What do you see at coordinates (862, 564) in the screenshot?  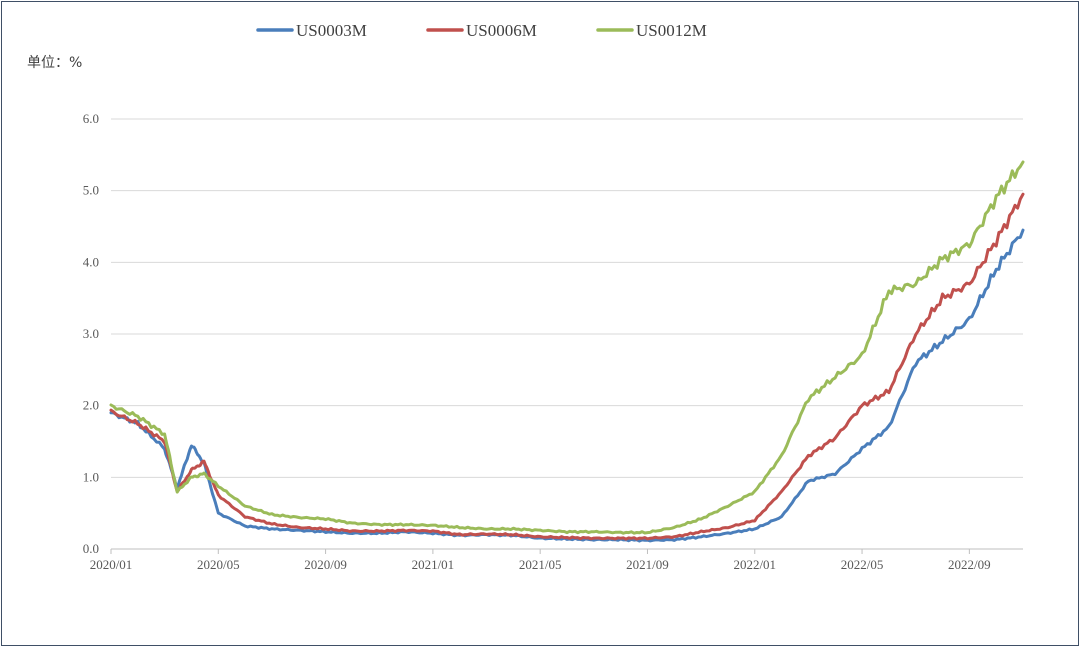 I see `x-tick-label: 2022/05` at bounding box center [862, 564].